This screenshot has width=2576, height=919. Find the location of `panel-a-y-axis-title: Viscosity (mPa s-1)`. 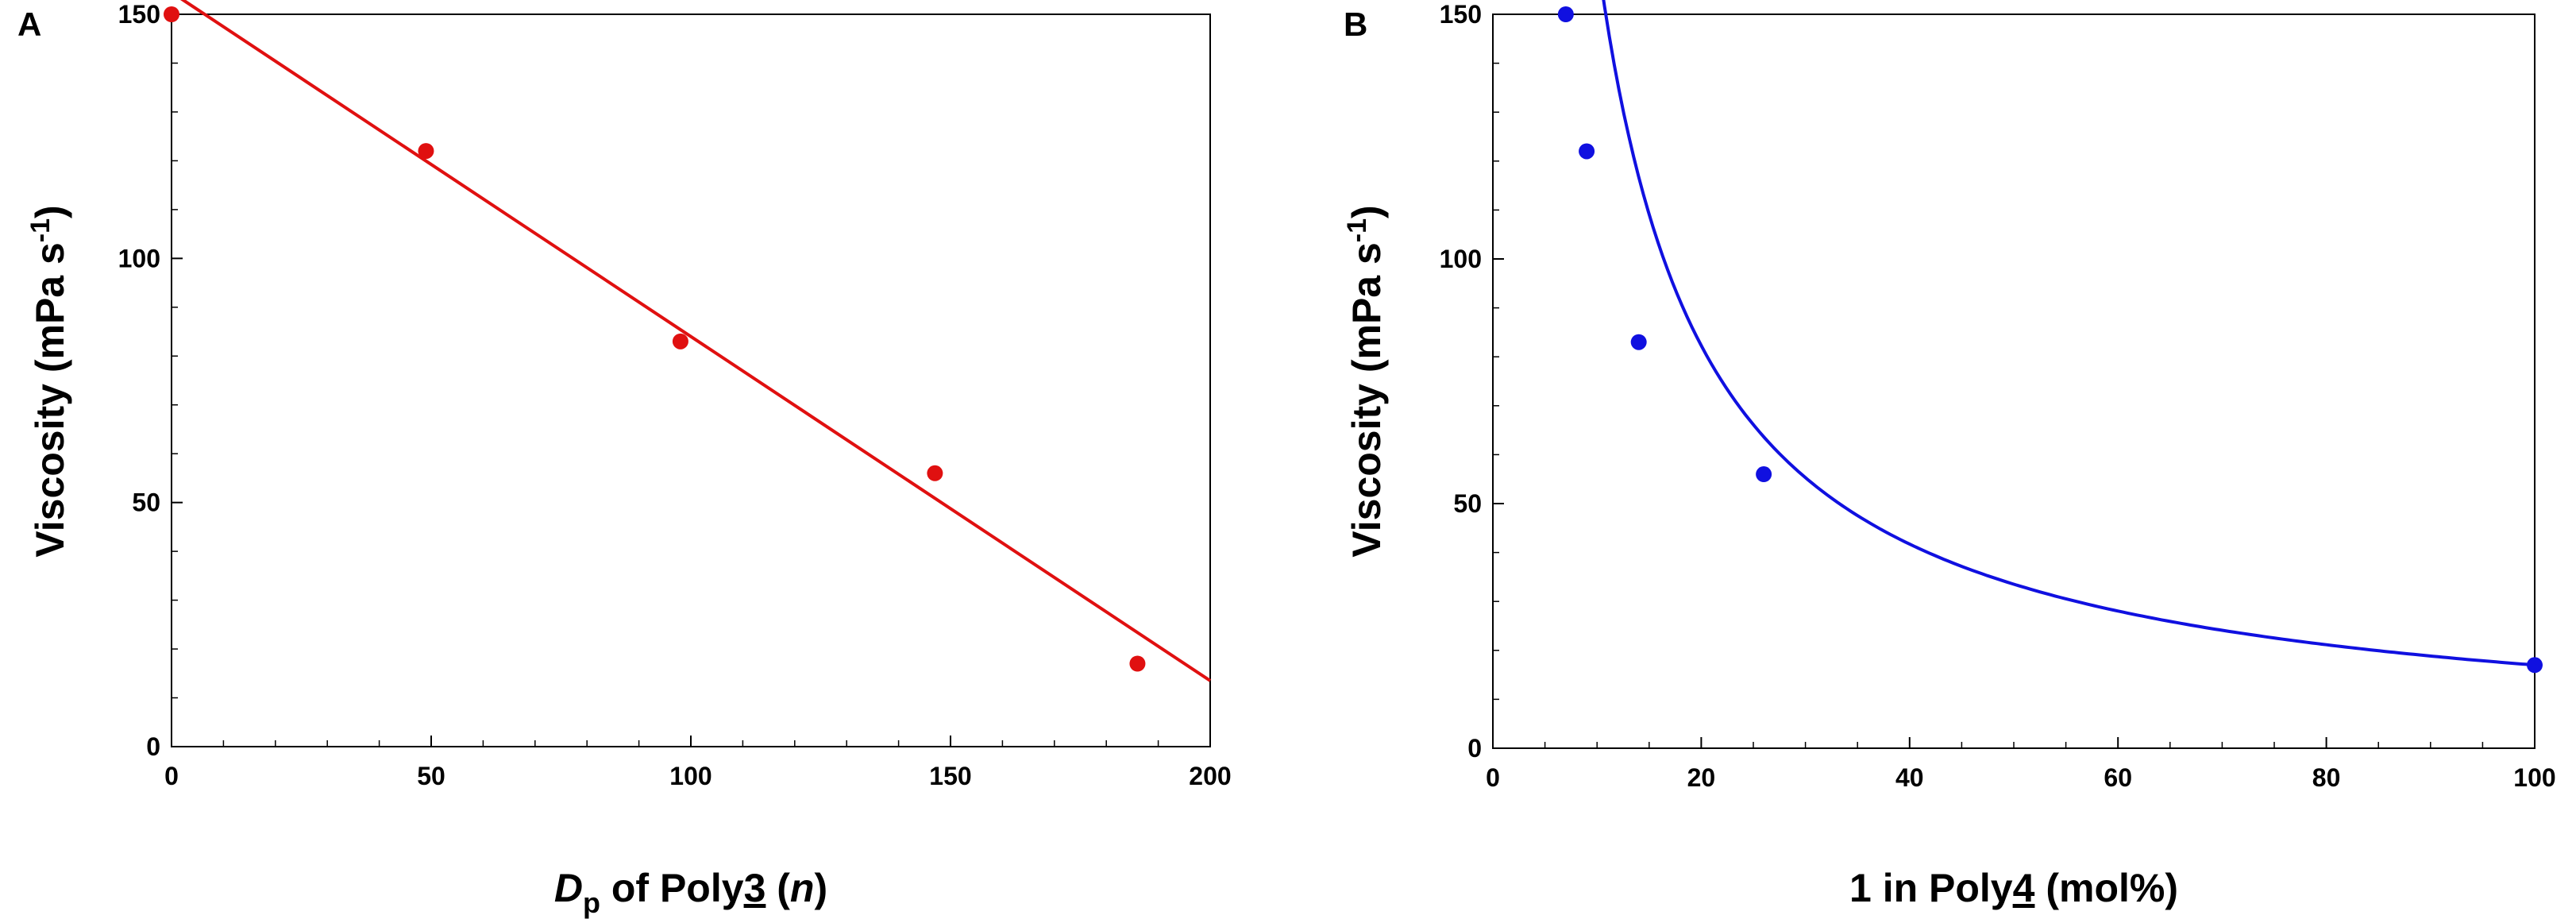

panel-a-y-axis-title: Viscosity (mPa s-1) is located at coordinates (48, 381).